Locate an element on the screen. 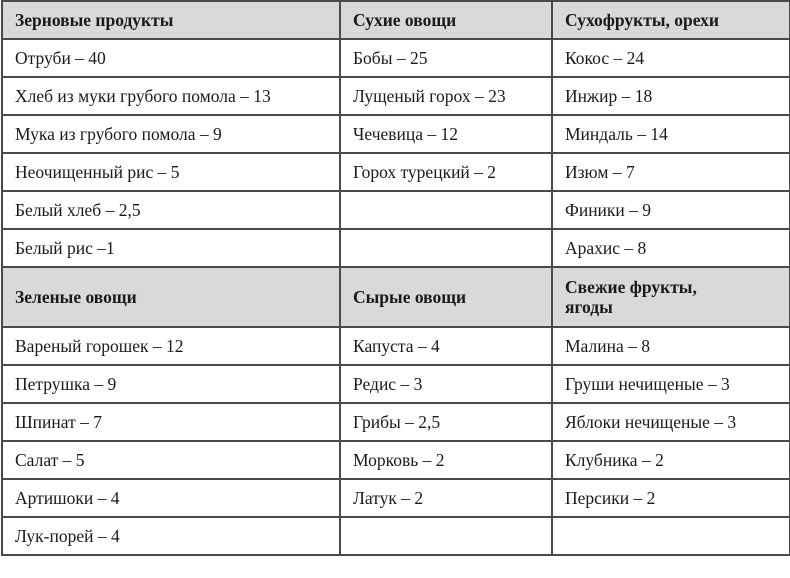  table-cell: Мука из грубого помола – 9 is located at coordinates (171, 134).